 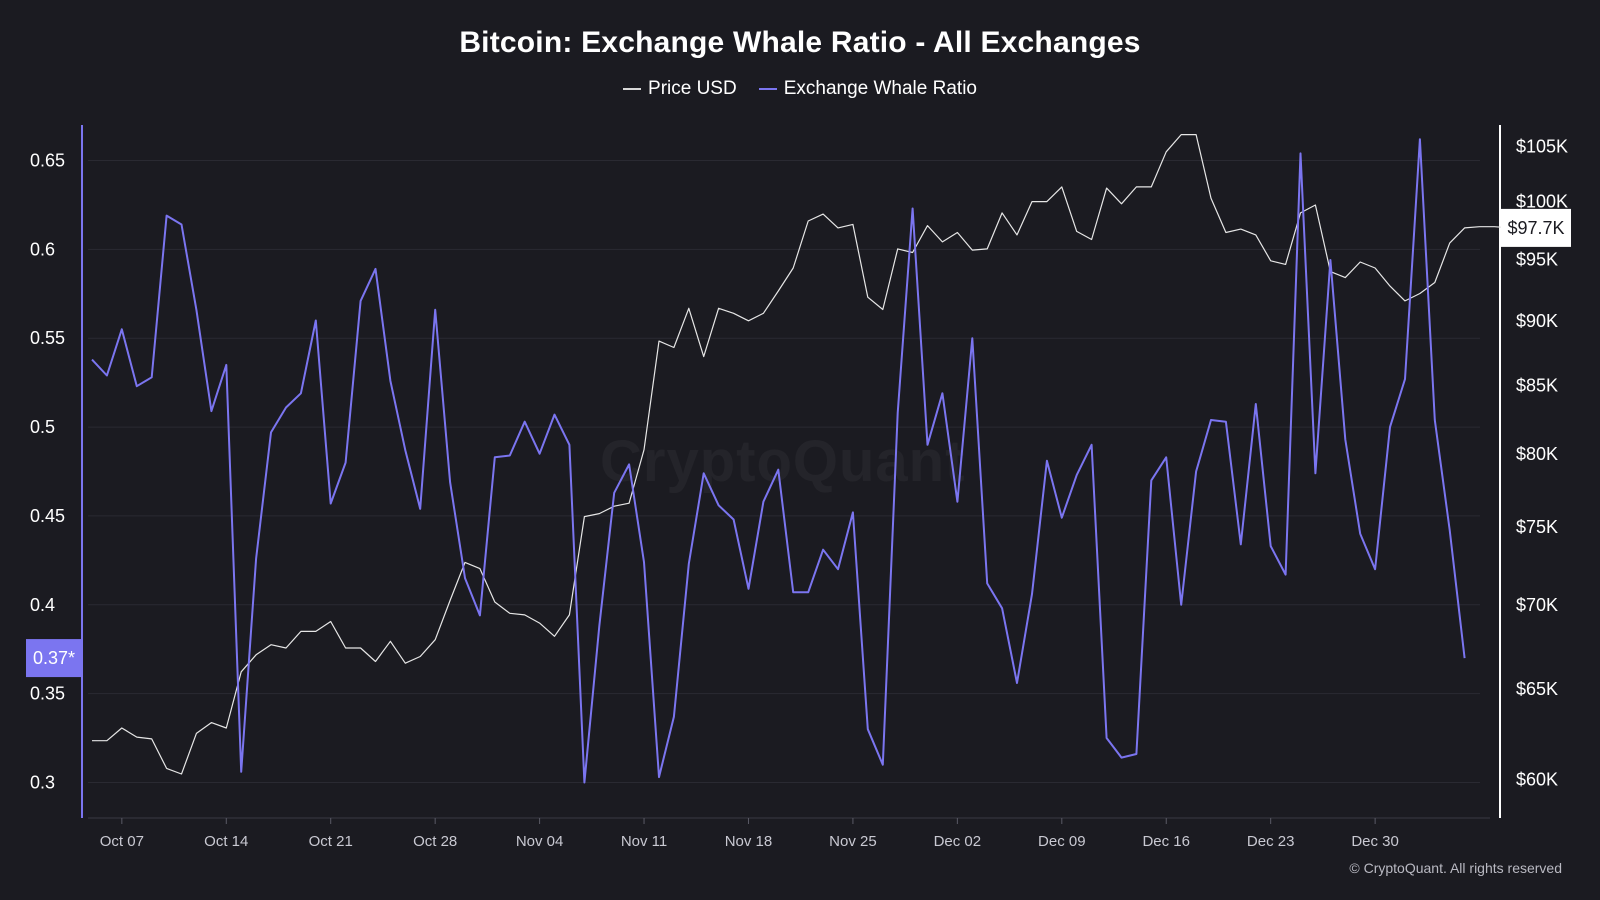 What do you see at coordinates (1537, 689) in the screenshot?
I see `y-right-tick-label: $65K` at bounding box center [1537, 689].